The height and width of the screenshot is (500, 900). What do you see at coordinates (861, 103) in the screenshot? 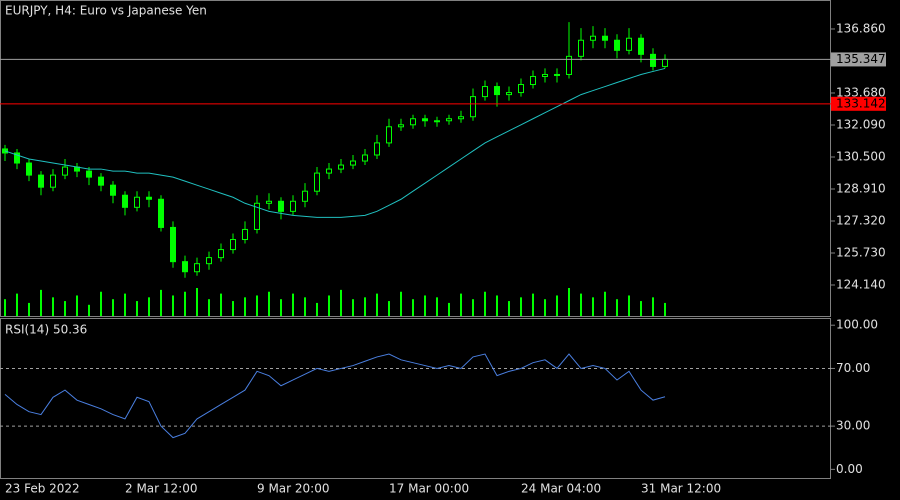
I see `price-label: 133.142` at bounding box center [861, 103].